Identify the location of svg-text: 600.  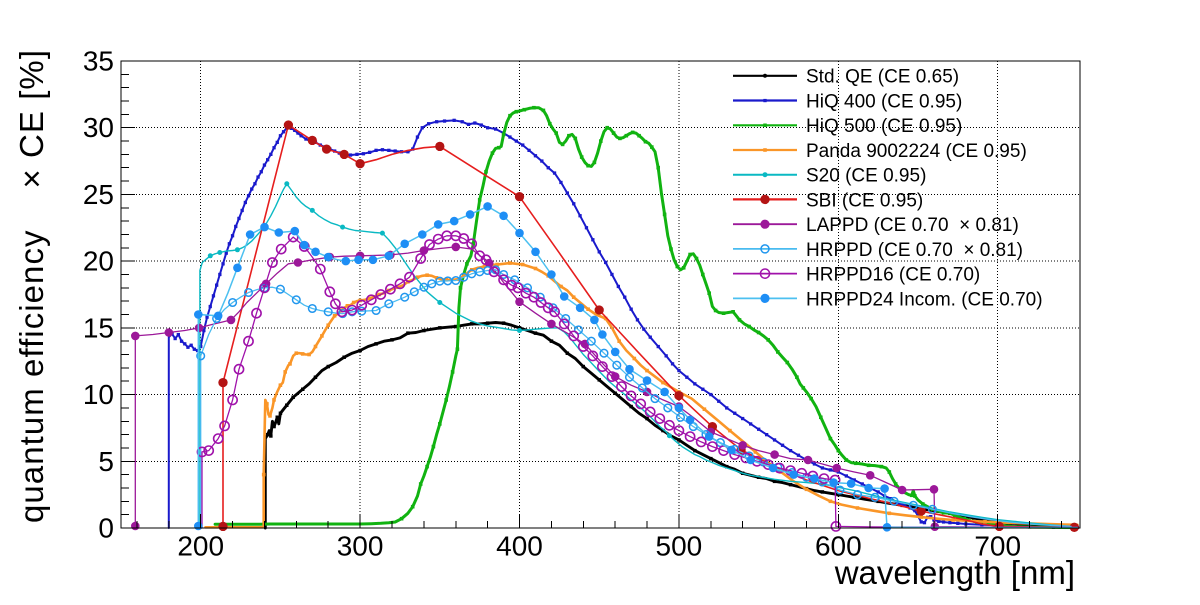
(838, 546).